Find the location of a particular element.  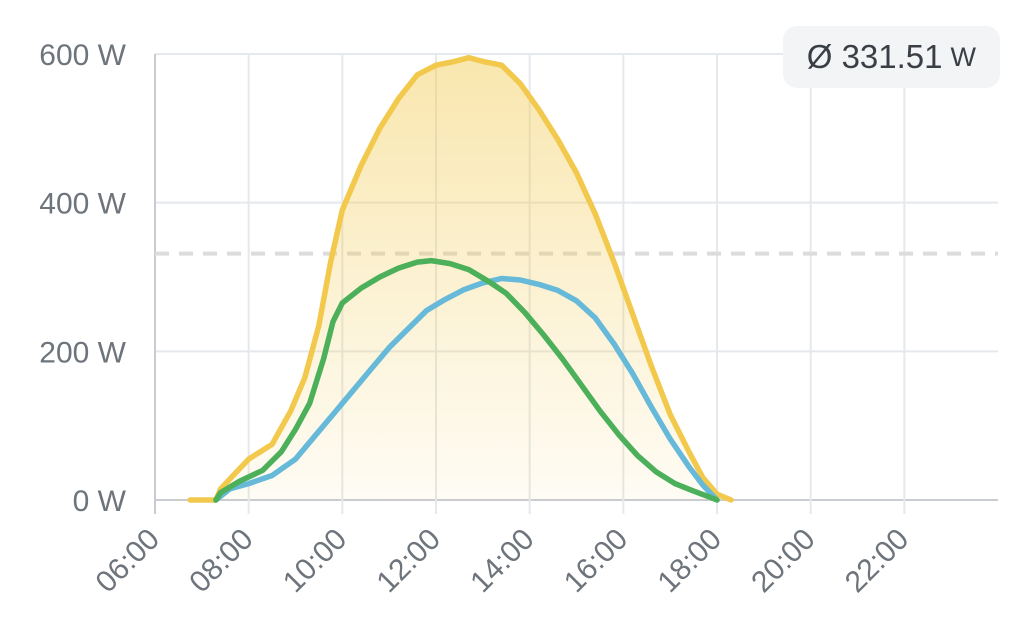

average-badge: Ø 331.51 W is located at coordinates (891, 57).